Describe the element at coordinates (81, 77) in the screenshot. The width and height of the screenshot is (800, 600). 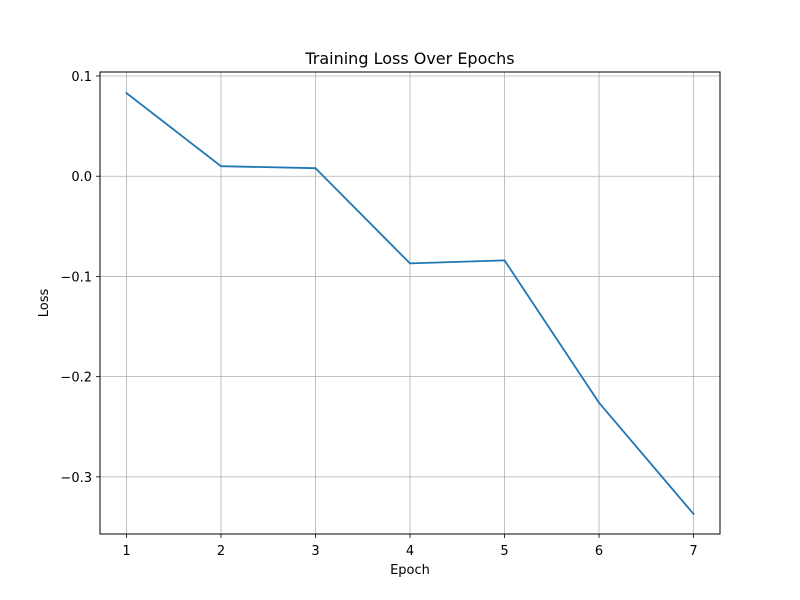
I see `y-tick-label: 0.1` at that location.